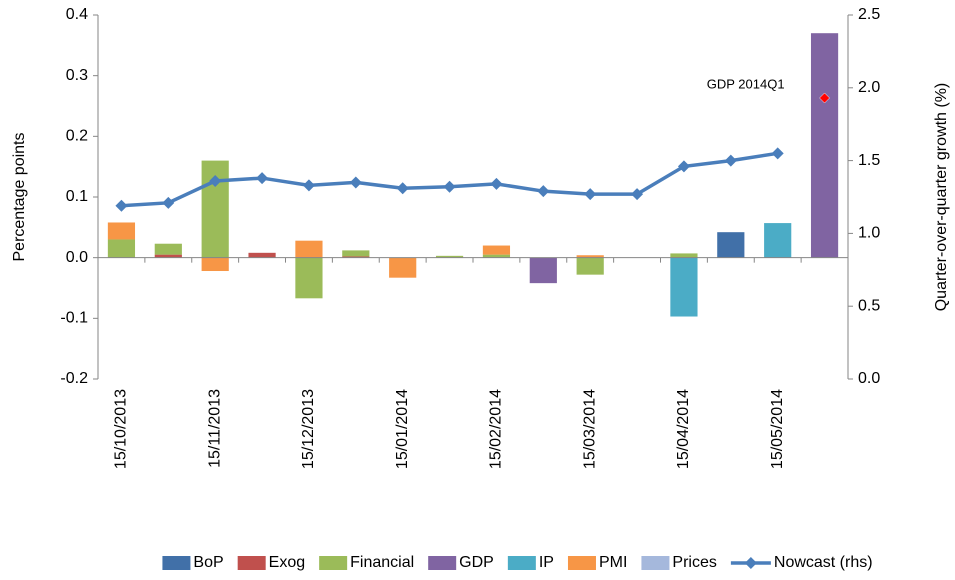  I want to click on x-tick-label: 15/02/2014, so click(496, 429).